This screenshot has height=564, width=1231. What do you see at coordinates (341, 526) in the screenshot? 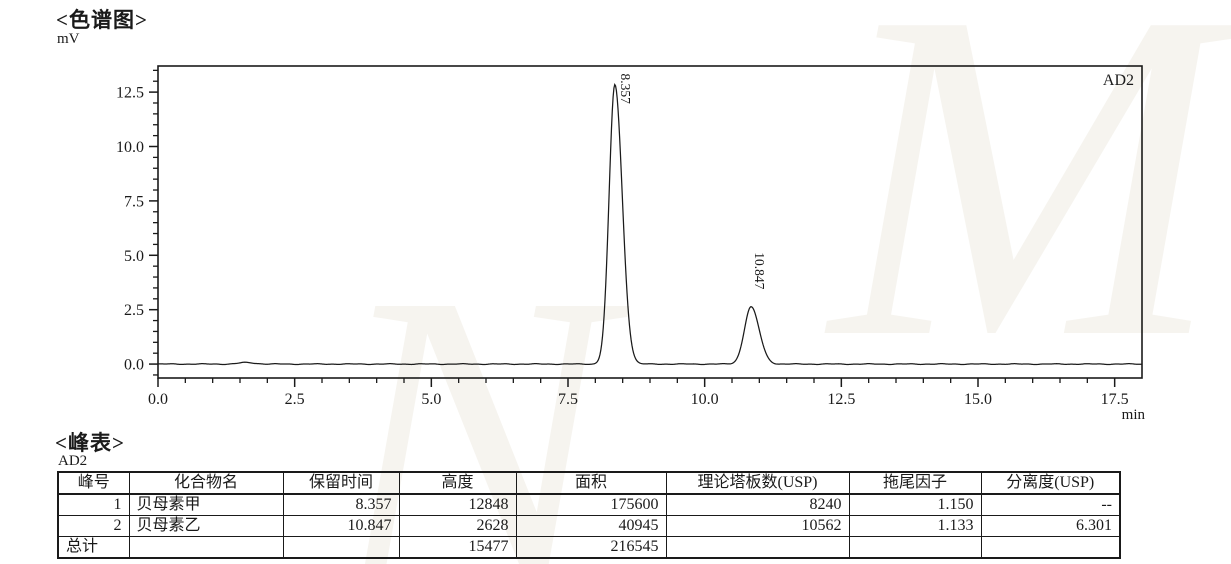
I see `peak-table-cell: 10.847` at bounding box center [341, 526].